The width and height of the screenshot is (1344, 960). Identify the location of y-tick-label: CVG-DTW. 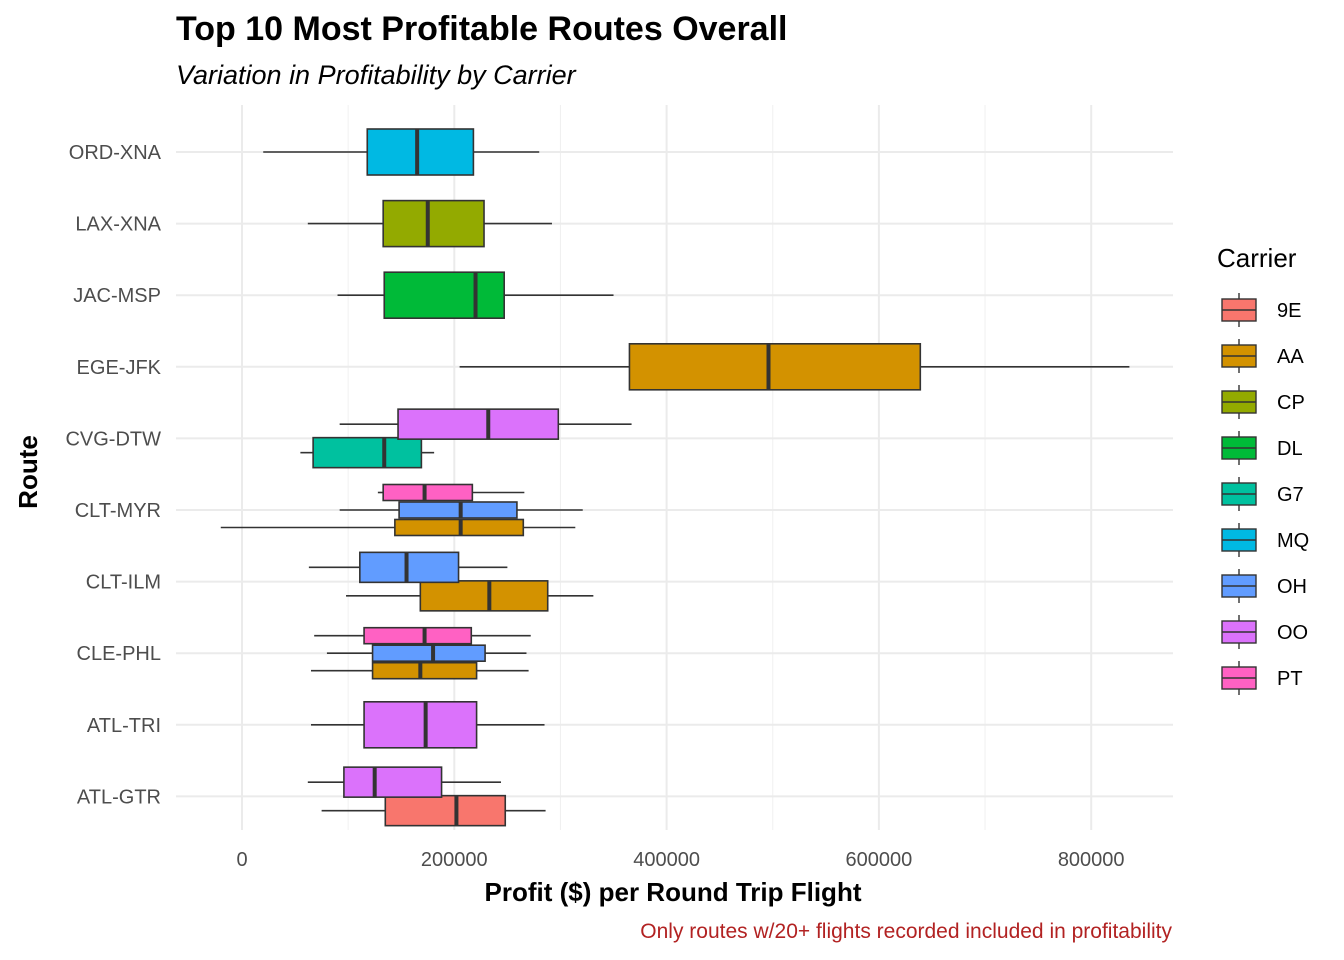
(113, 439).